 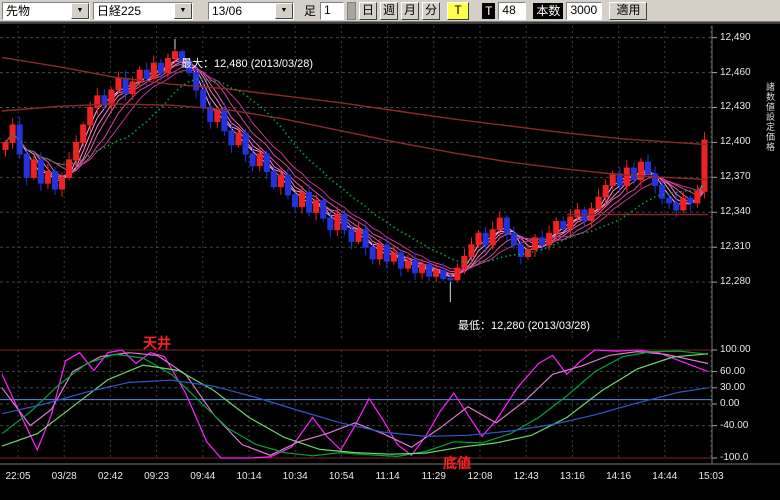 I want to click on instrument-value: 先物, so click(x=18, y=10).